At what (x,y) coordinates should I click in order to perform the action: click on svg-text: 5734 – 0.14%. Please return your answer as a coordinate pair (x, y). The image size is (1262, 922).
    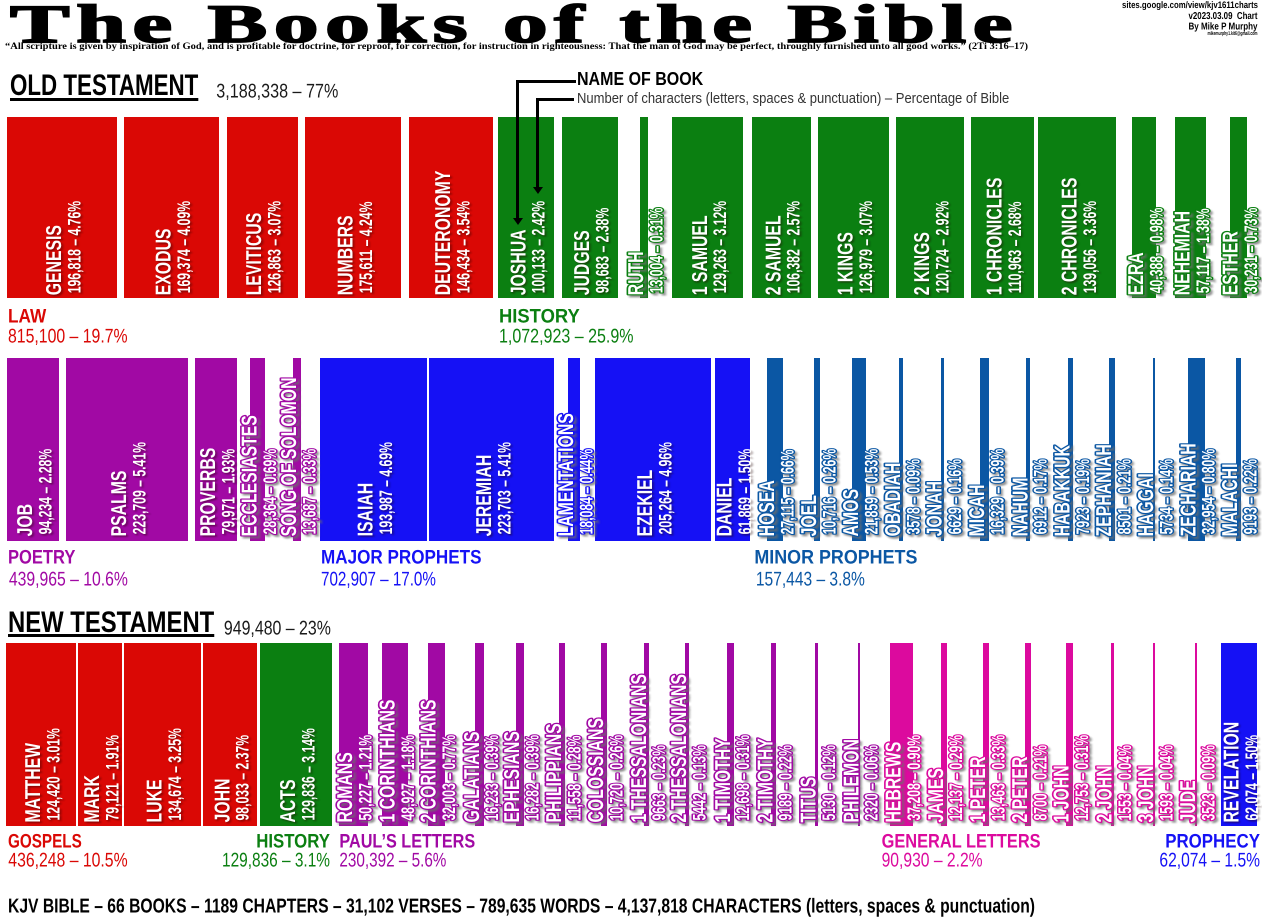
    Looking at the image, I should click on (1169, 498).